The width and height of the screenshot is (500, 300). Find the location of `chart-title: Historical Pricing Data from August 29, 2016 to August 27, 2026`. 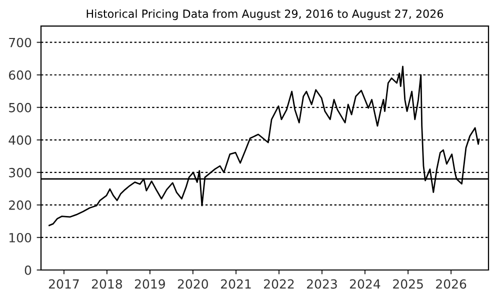

chart-title: Historical Pricing Data from August 29, 2016 to August 27, 2026 is located at coordinates (265, 14).